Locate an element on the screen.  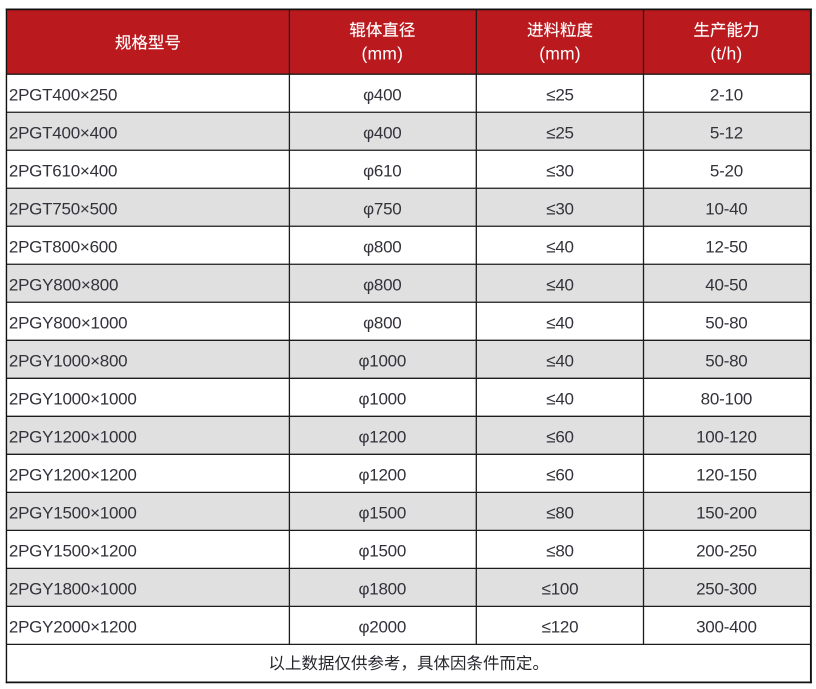
svg-text: 2PGY1500×1200 is located at coordinates (73, 550).